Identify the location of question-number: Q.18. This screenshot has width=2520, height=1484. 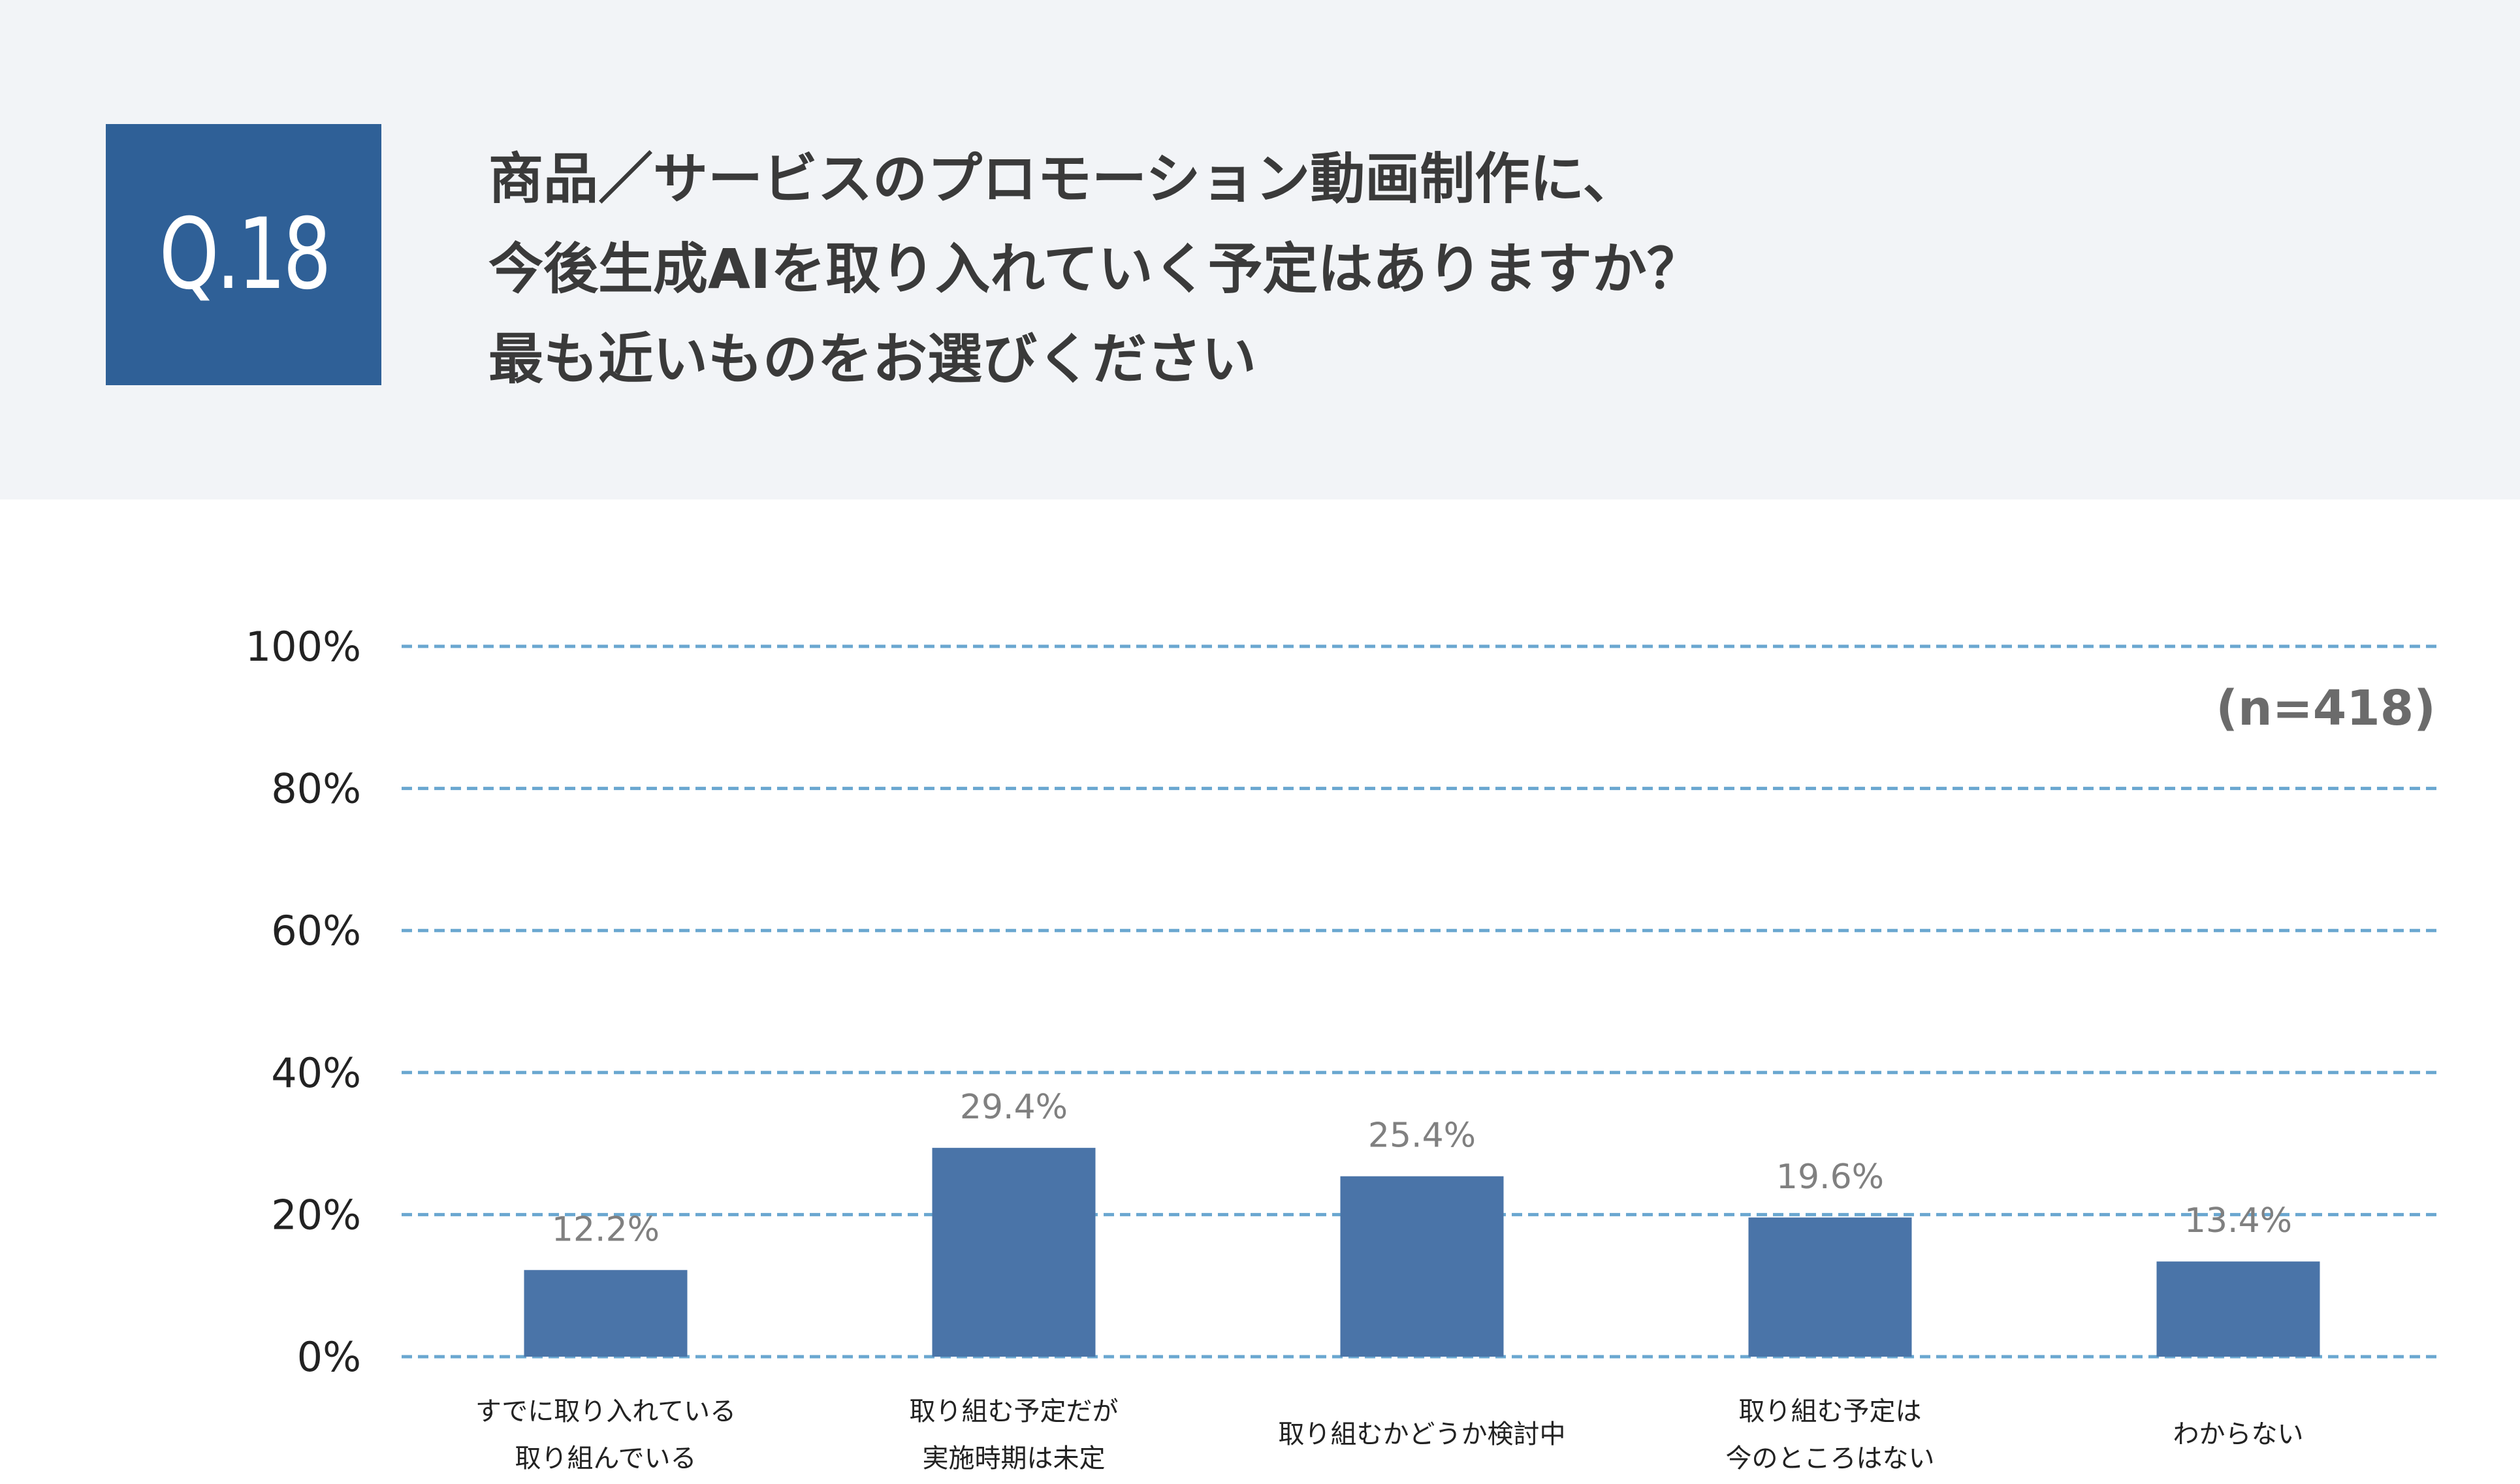
(245, 254).